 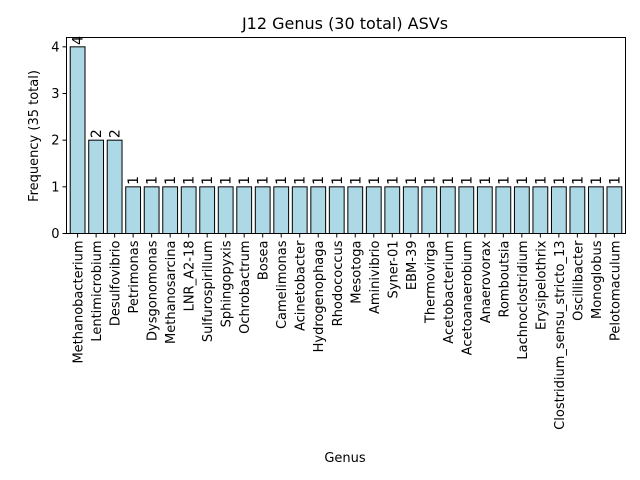 I want to click on y-tick-label: 4, so click(x=55, y=47).